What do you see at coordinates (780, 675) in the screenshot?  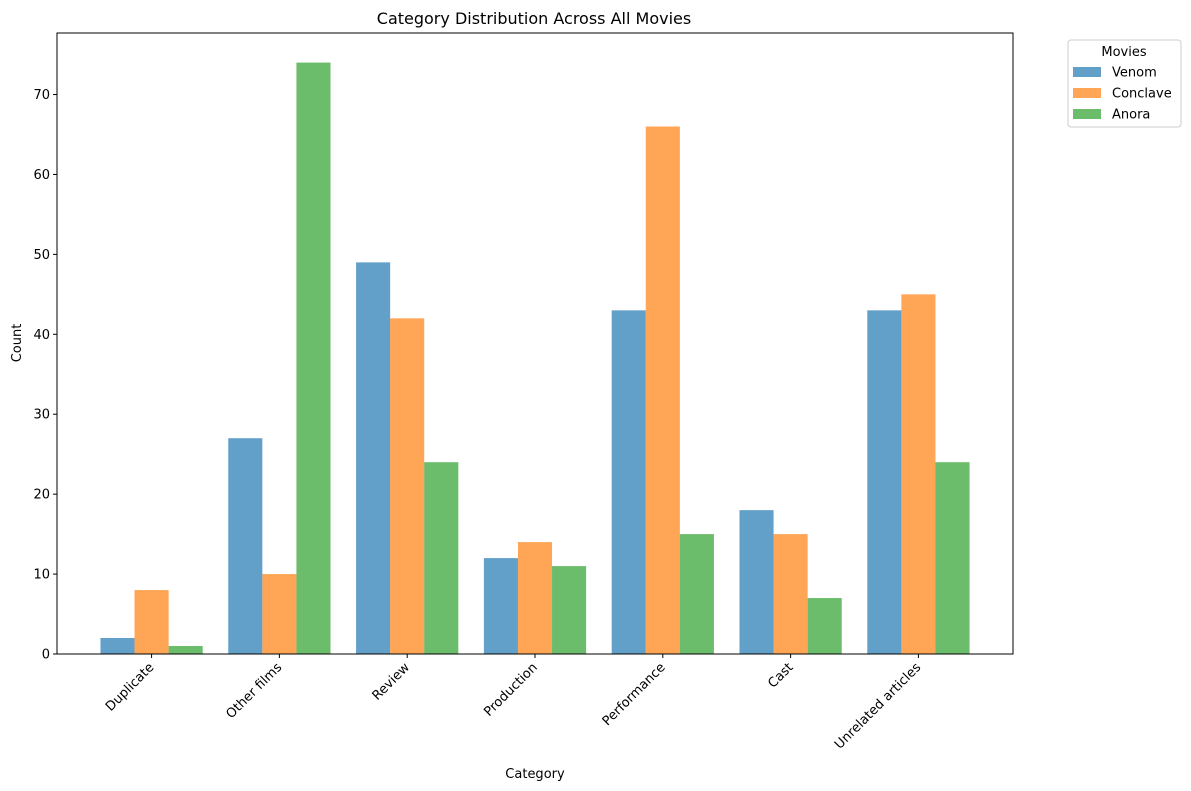 I see `x-tick-label: Cast` at bounding box center [780, 675].